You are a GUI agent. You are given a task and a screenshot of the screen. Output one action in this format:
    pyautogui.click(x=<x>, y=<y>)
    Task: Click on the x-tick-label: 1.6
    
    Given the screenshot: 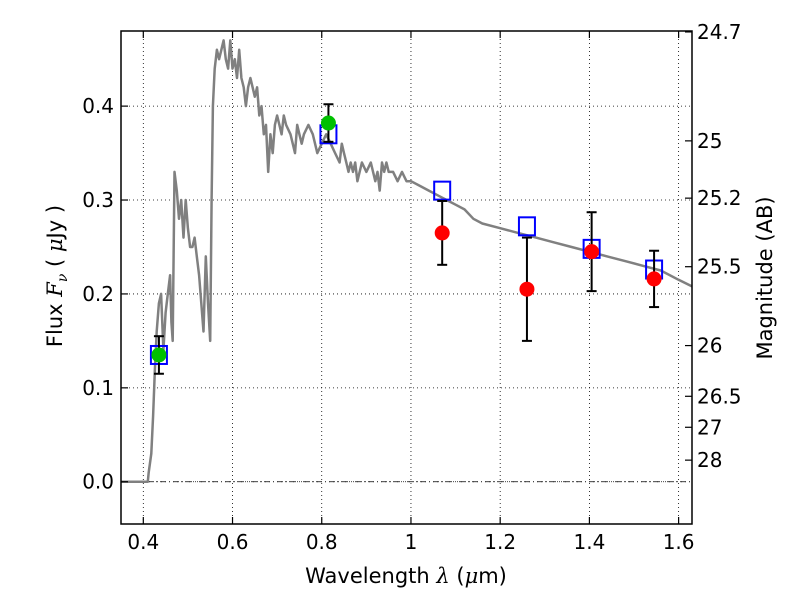 What is the action you would take?
    pyautogui.click(x=679, y=542)
    